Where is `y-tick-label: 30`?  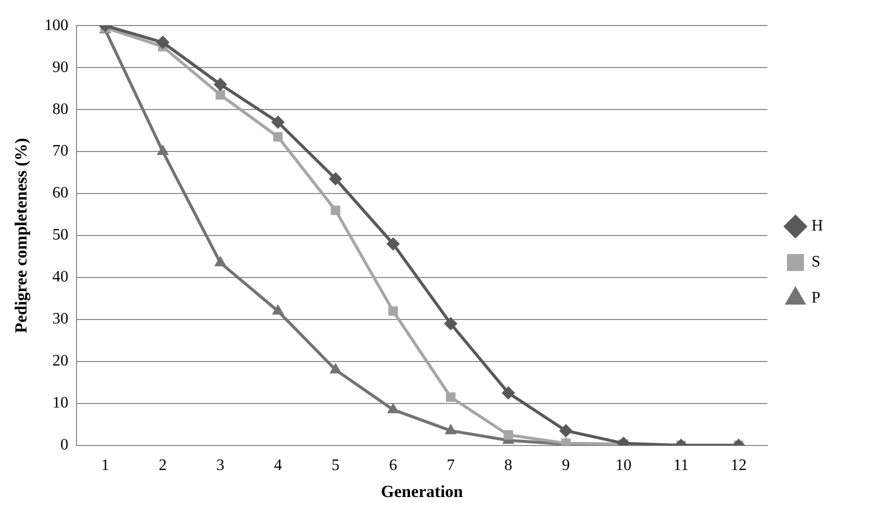 y-tick-label: 30 is located at coordinates (60, 319).